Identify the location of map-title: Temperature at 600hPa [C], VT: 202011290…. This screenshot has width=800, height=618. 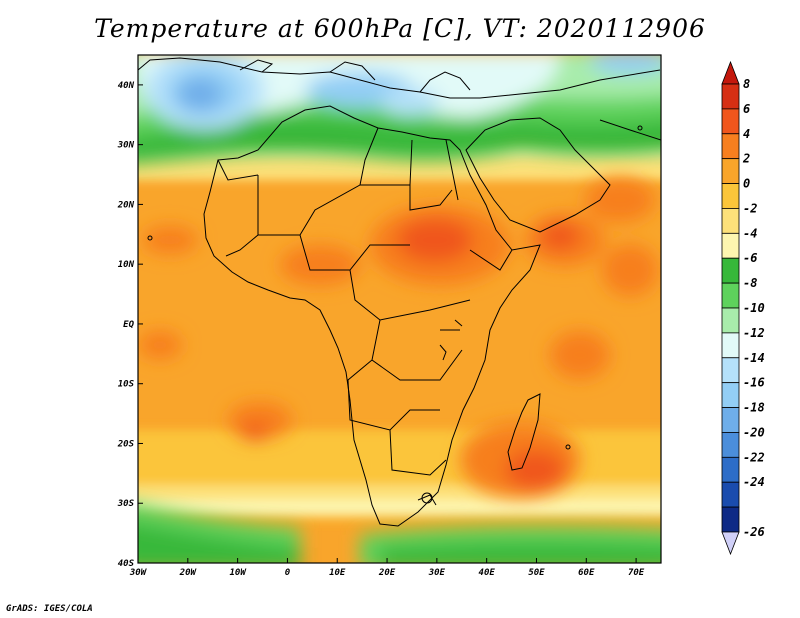
(400, 28).